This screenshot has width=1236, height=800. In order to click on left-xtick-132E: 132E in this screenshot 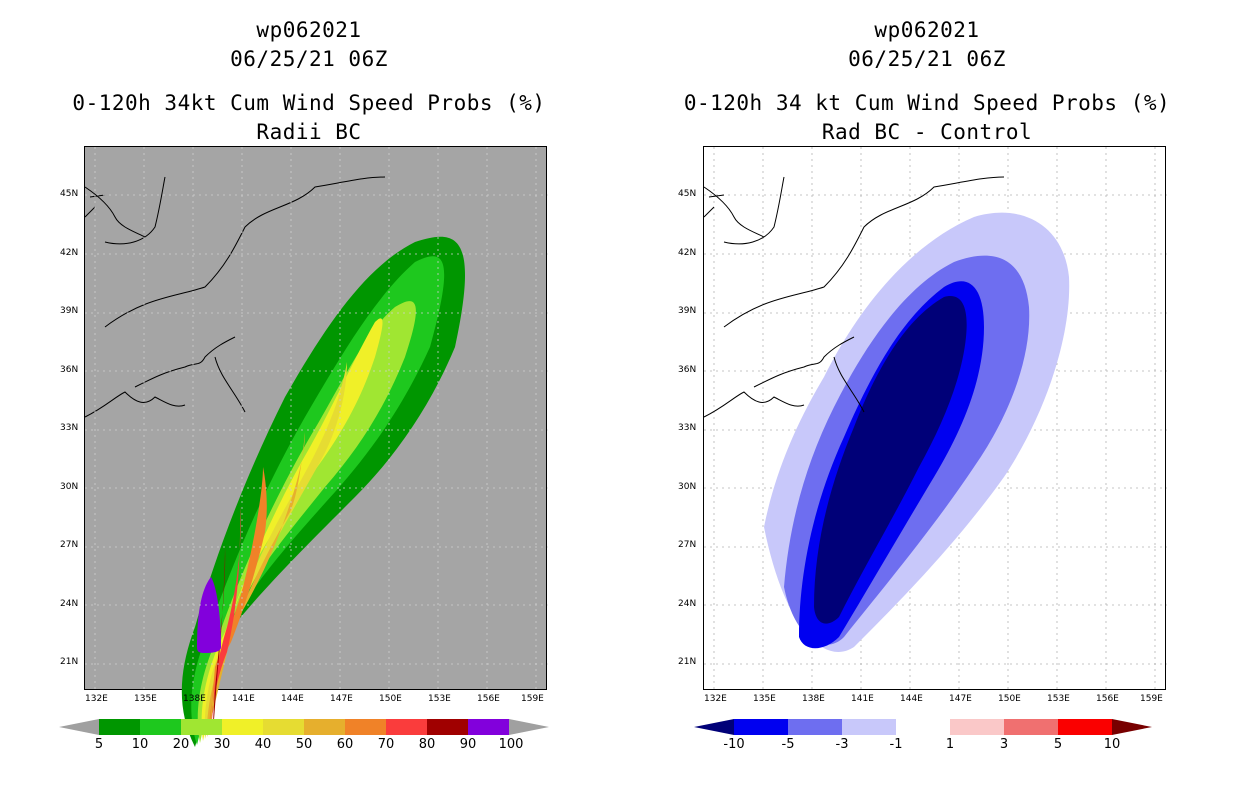, I will do `click(96, 699)`.